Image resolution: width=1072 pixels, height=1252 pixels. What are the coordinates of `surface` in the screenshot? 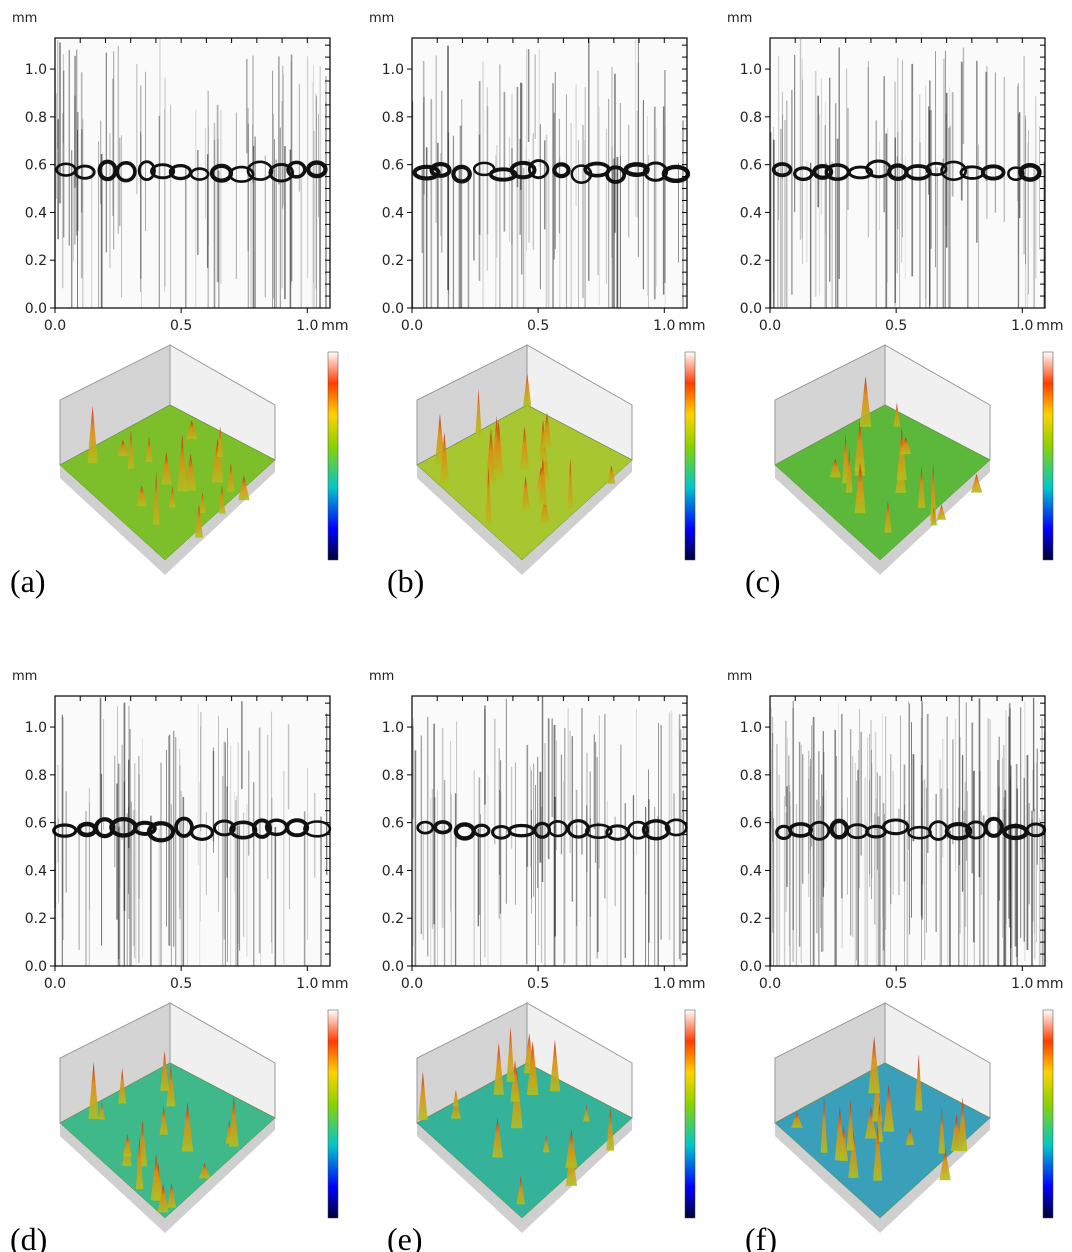 It's located at (882, 482).